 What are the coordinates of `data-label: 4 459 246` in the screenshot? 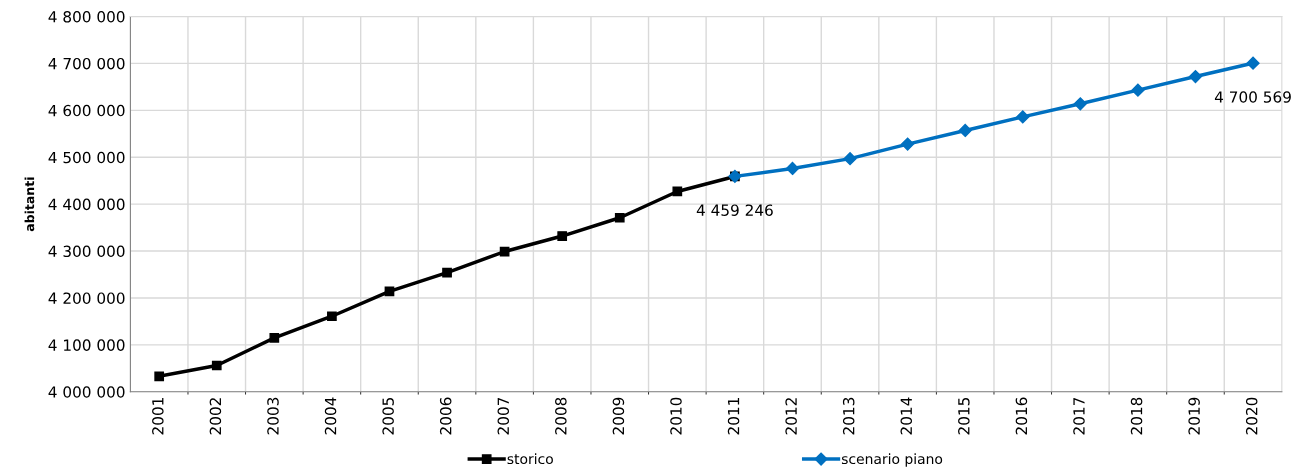 It's located at (734, 210).